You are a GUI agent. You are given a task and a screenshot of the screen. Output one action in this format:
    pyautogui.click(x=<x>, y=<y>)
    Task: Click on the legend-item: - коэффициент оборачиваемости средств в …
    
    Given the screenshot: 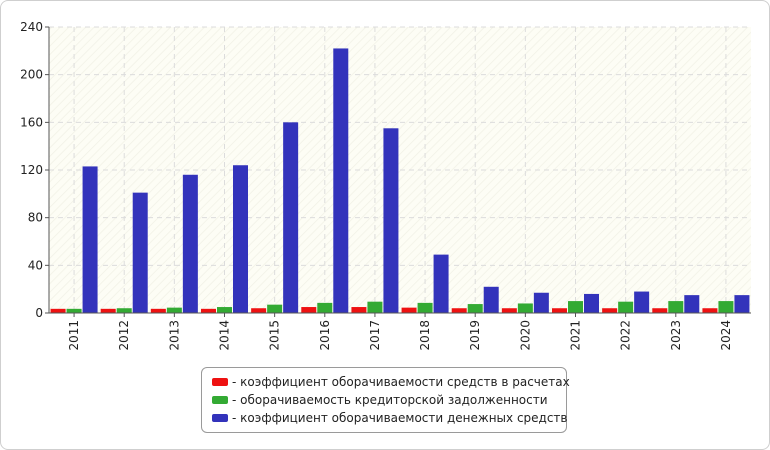 What is the action you would take?
    pyautogui.click(x=391, y=382)
    